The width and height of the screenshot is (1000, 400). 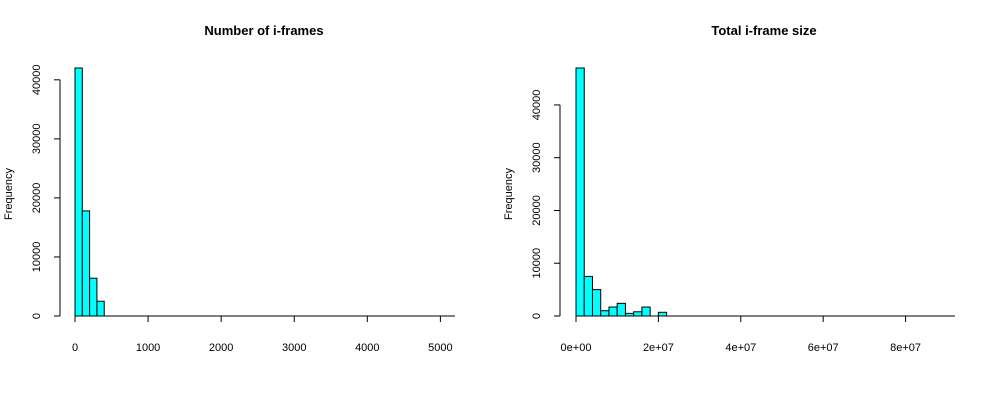 What do you see at coordinates (262, 334) in the screenshot?
I see `x-axis: 0 1000 2000 3000 4000 5000` at bounding box center [262, 334].